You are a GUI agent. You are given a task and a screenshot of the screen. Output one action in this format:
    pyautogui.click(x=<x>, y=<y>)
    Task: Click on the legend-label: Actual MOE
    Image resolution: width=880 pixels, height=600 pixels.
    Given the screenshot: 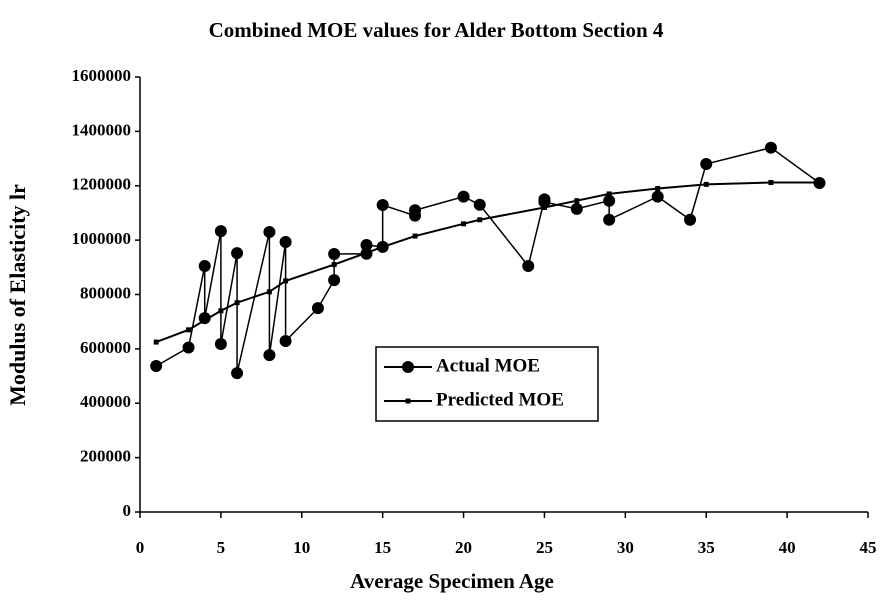 What is the action you would take?
    pyautogui.click(x=488, y=365)
    